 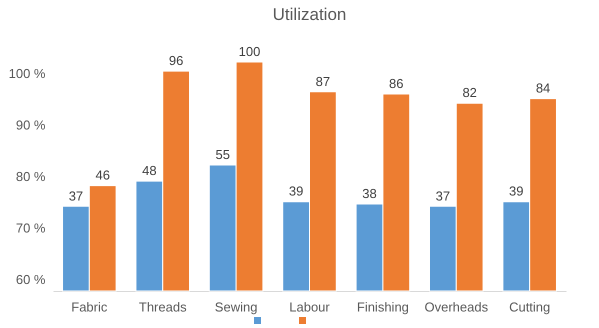 I want to click on data-label: 100, so click(x=249, y=51).